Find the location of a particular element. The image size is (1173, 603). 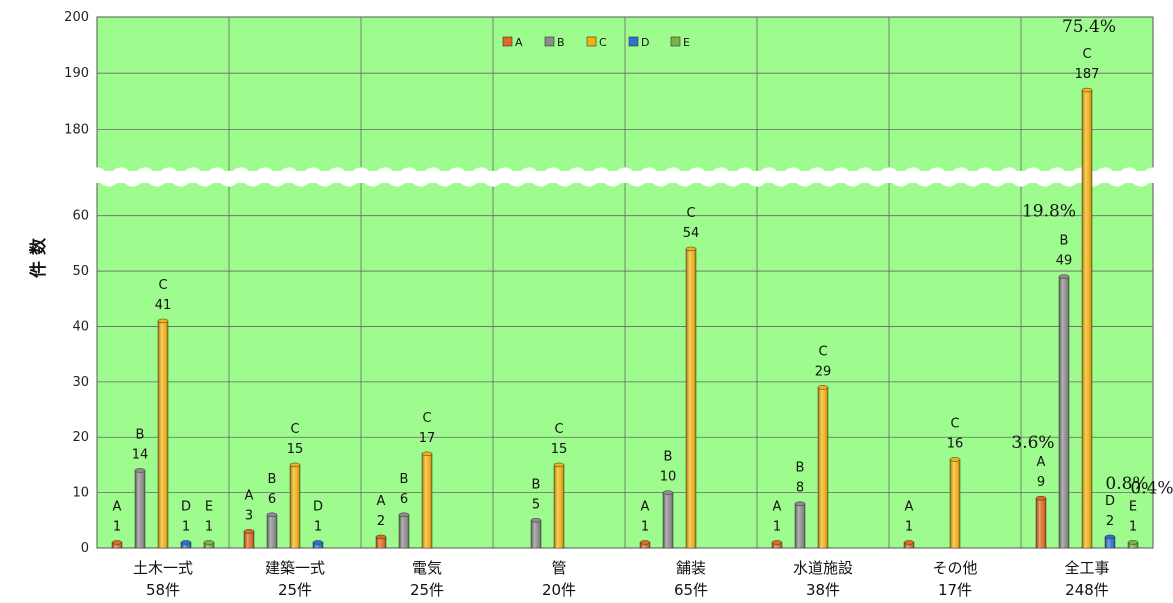

y-tick-label: 190 is located at coordinates (76, 73).